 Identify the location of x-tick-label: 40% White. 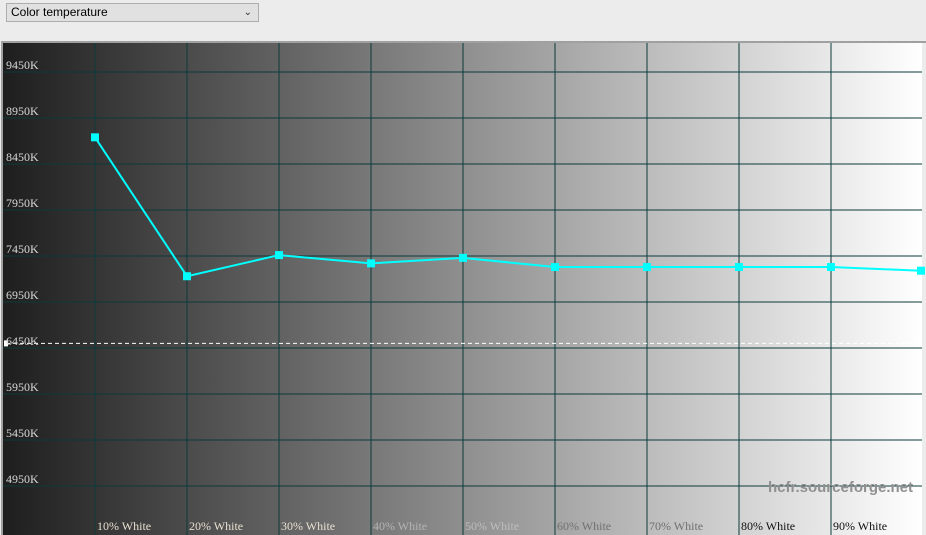
(400, 526).